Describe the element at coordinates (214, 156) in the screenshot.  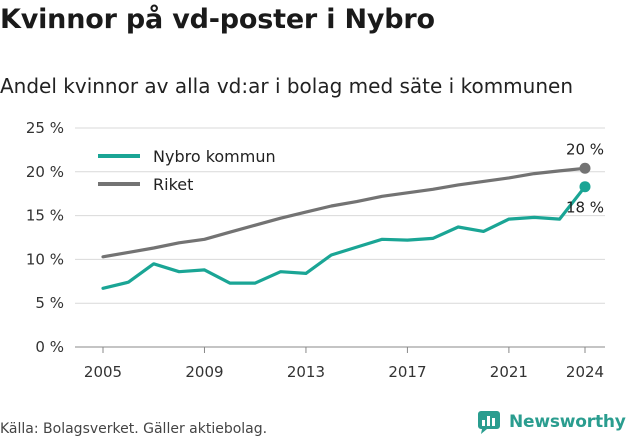
I see `legend-label: Nybro kommun` at that location.